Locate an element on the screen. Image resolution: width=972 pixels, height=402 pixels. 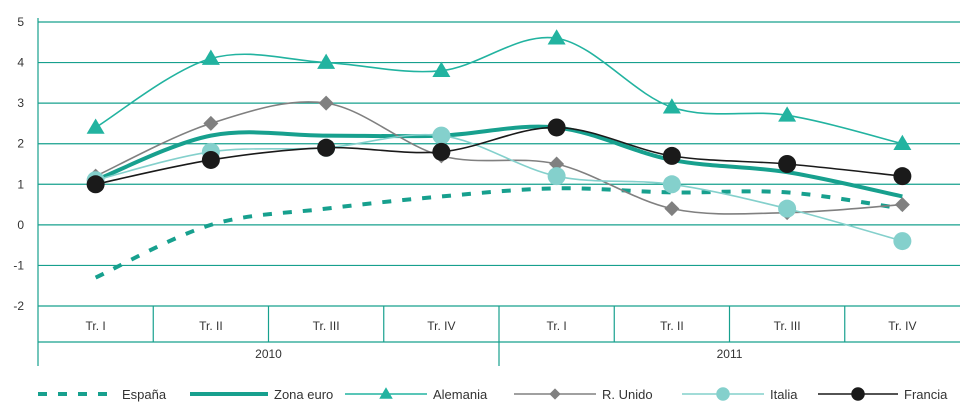
series-line is located at coordinates (499, 156).